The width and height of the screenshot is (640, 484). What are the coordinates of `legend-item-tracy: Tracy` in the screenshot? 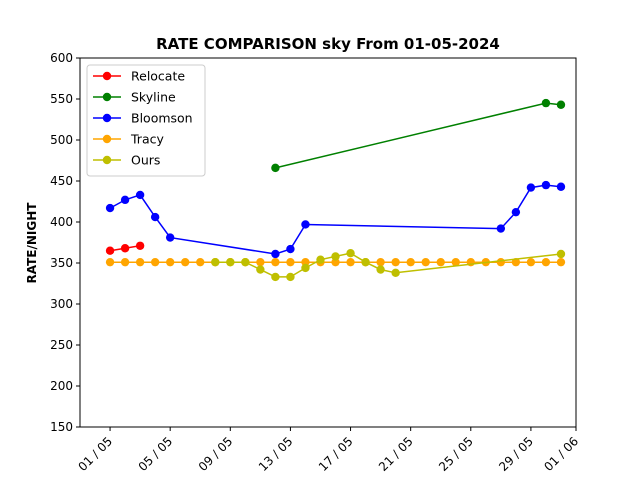 It's located at (128, 139).